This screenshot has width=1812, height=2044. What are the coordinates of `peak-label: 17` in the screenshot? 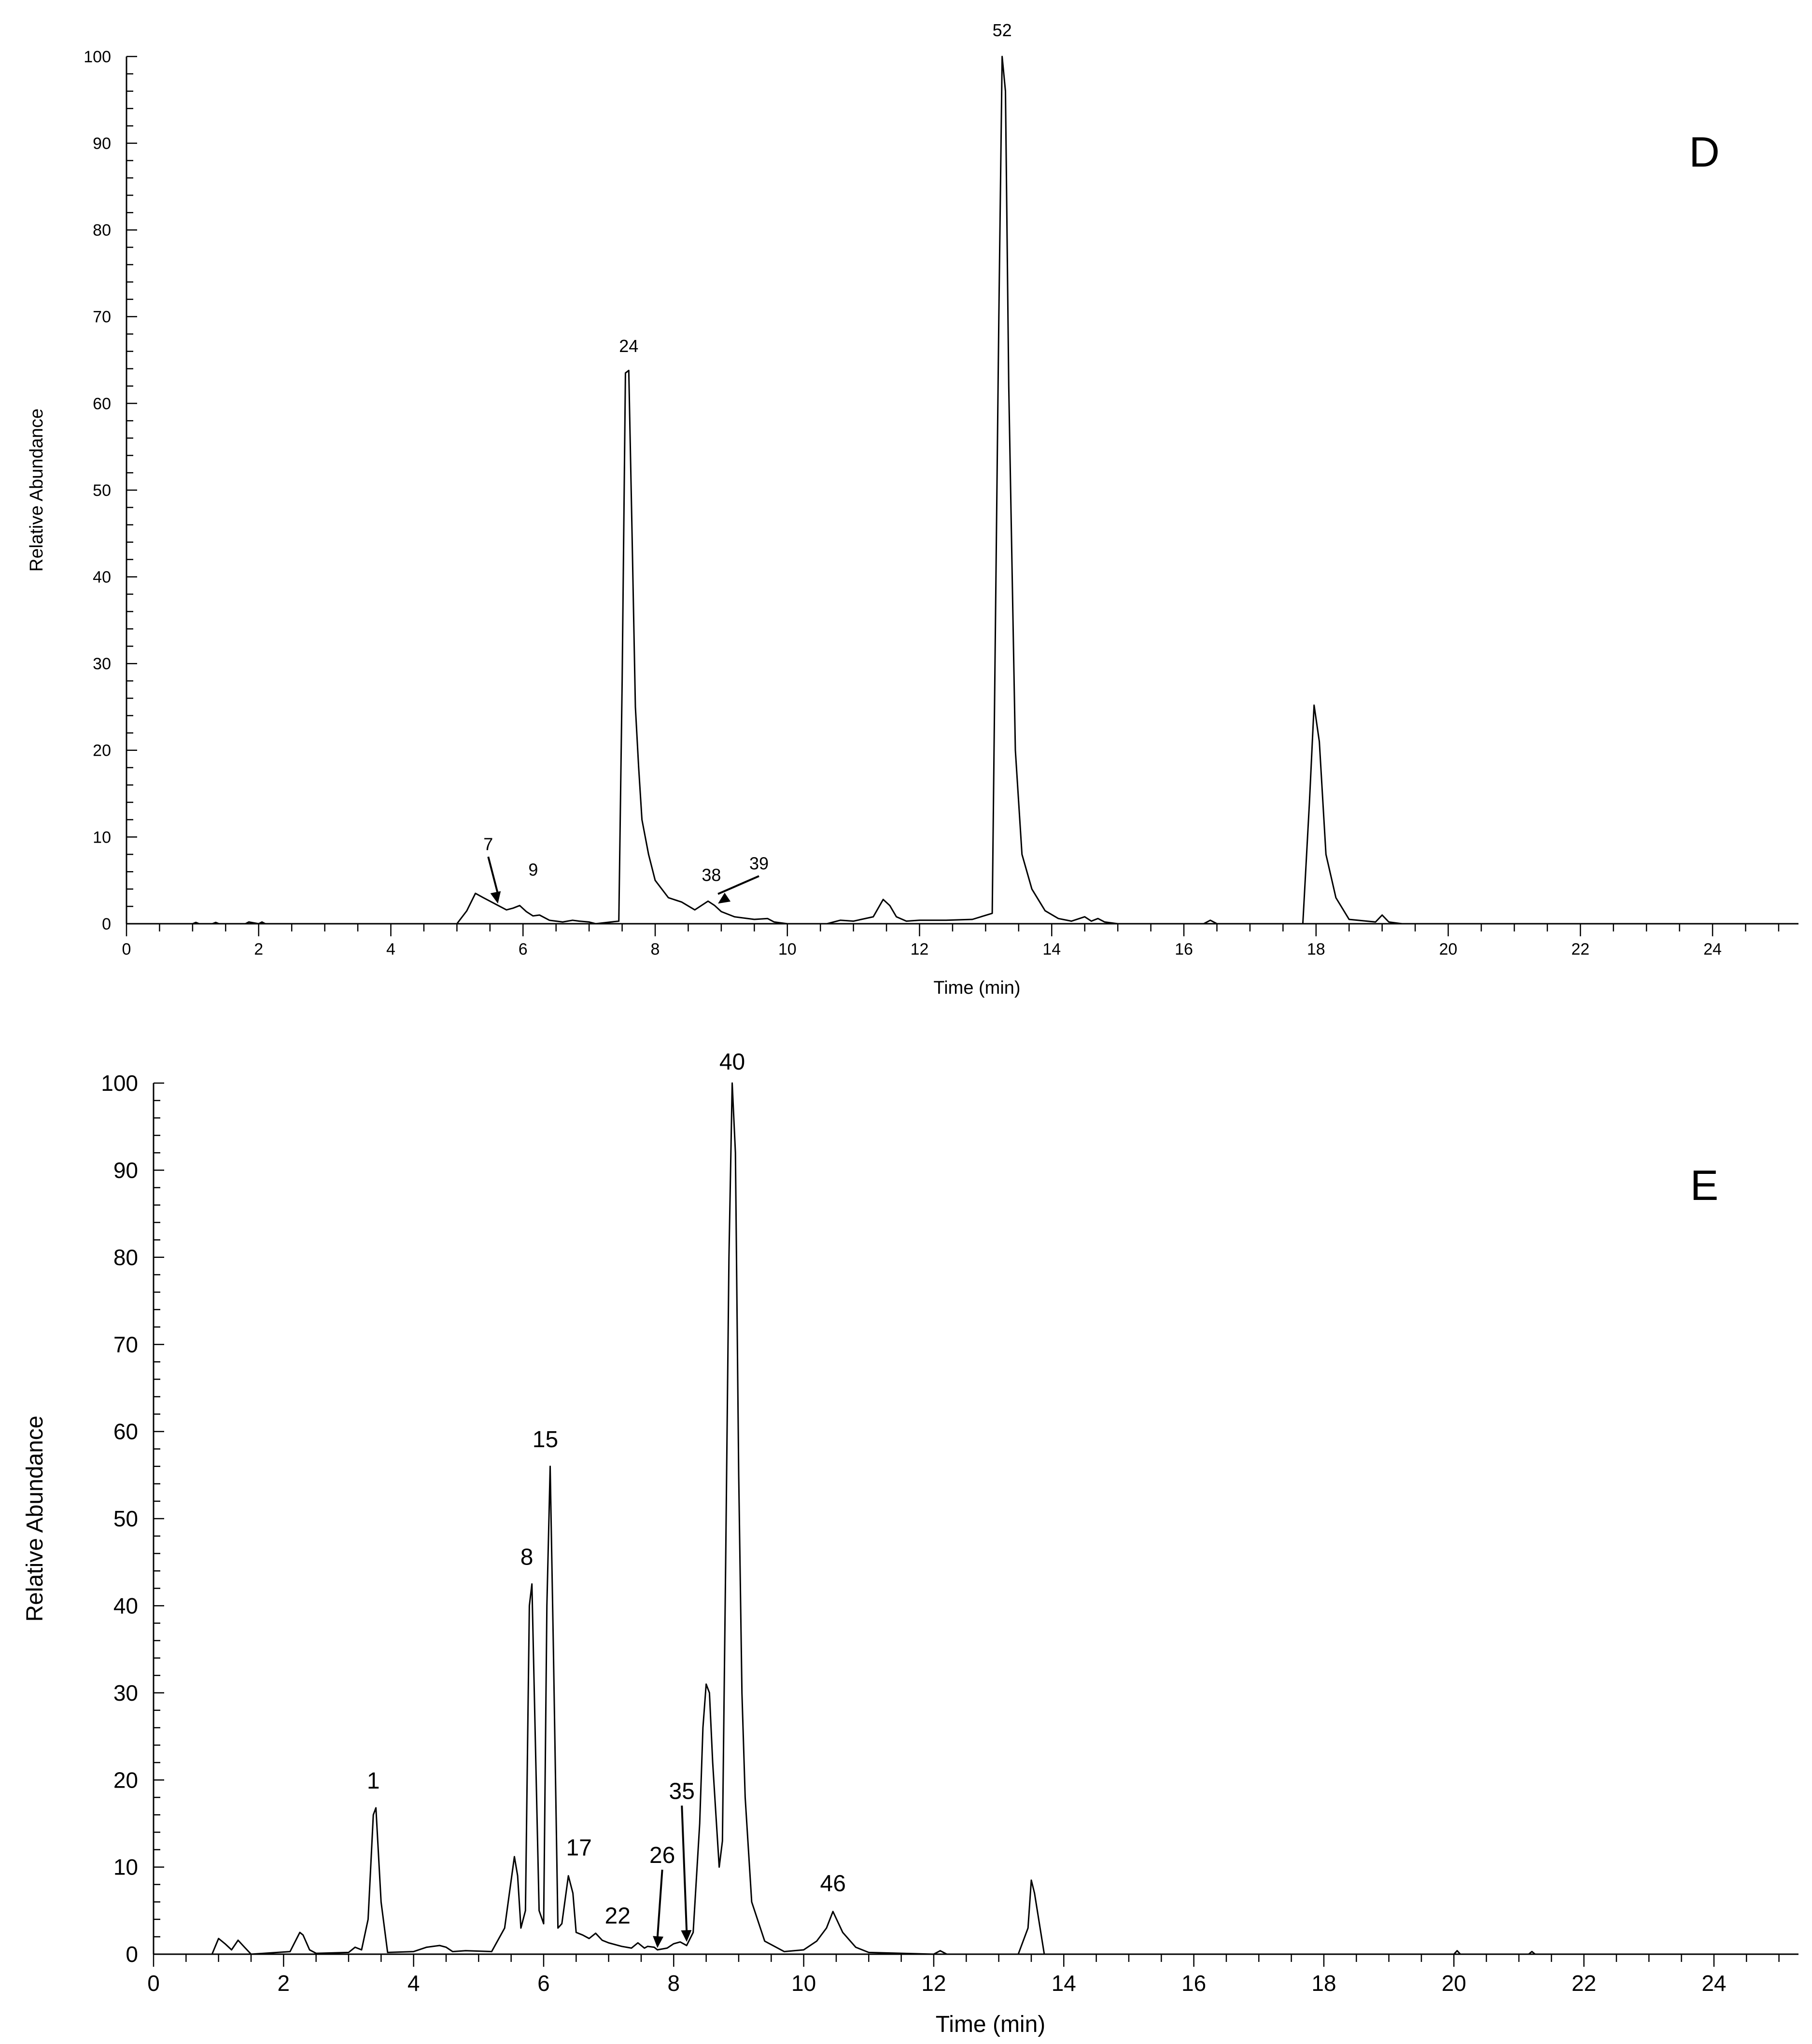 It's located at (579, 1848).